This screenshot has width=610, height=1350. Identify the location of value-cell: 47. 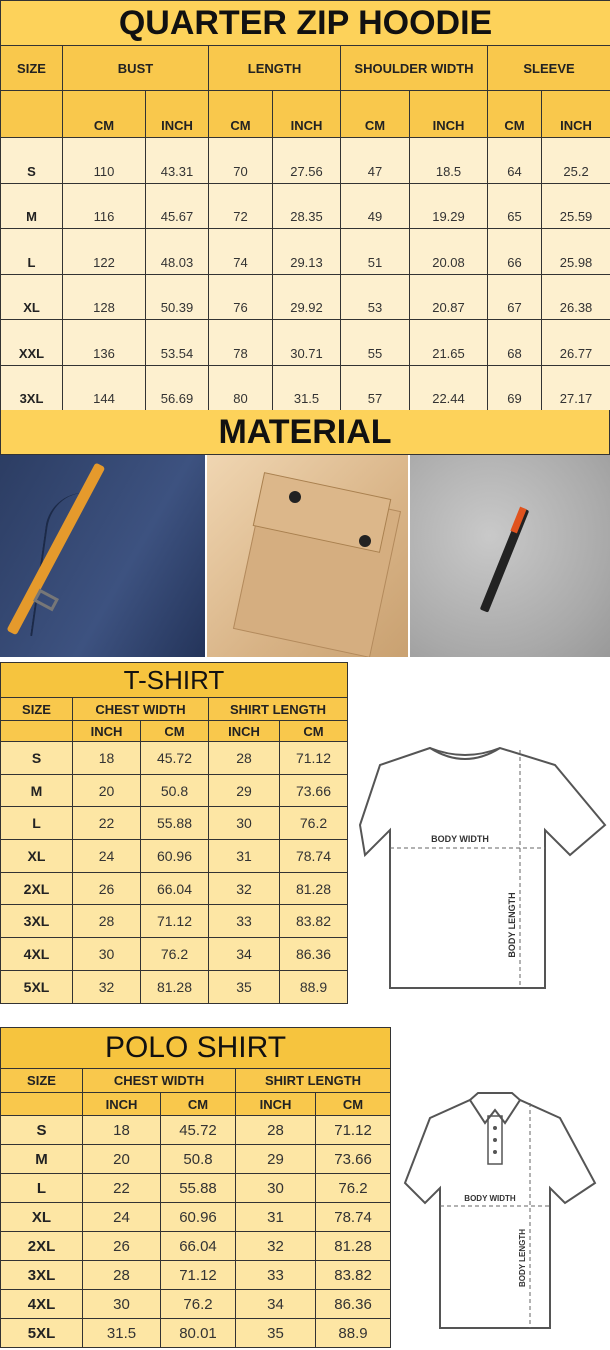
(375, 160).